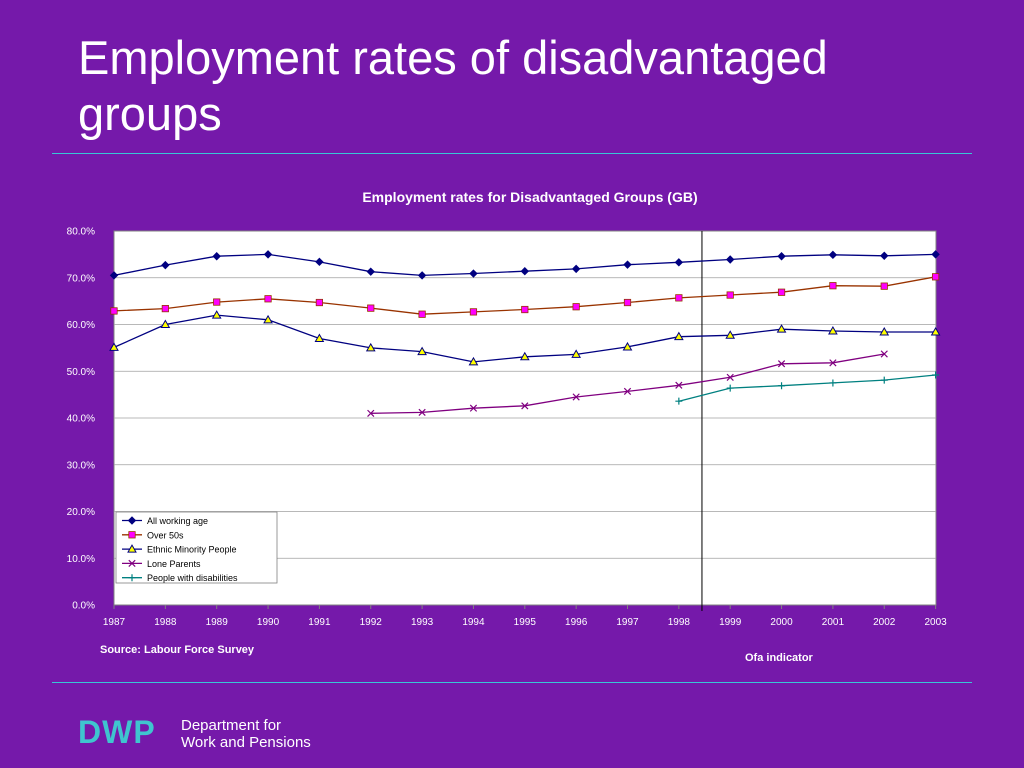 This screenshot has height=768, width=1024. I want to click on y-tick-label: 80.0%, so click(81, 232).